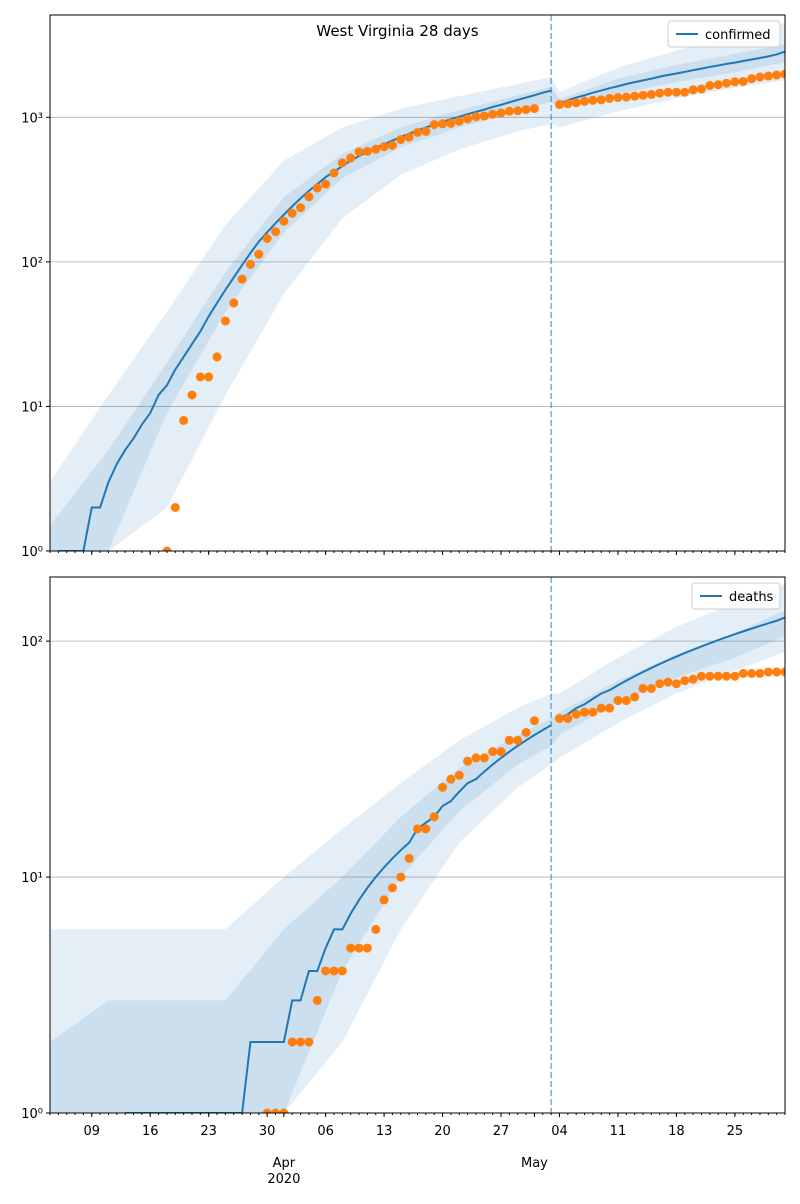  I want to click on x-tick-label: 16, so click(150, 1131).